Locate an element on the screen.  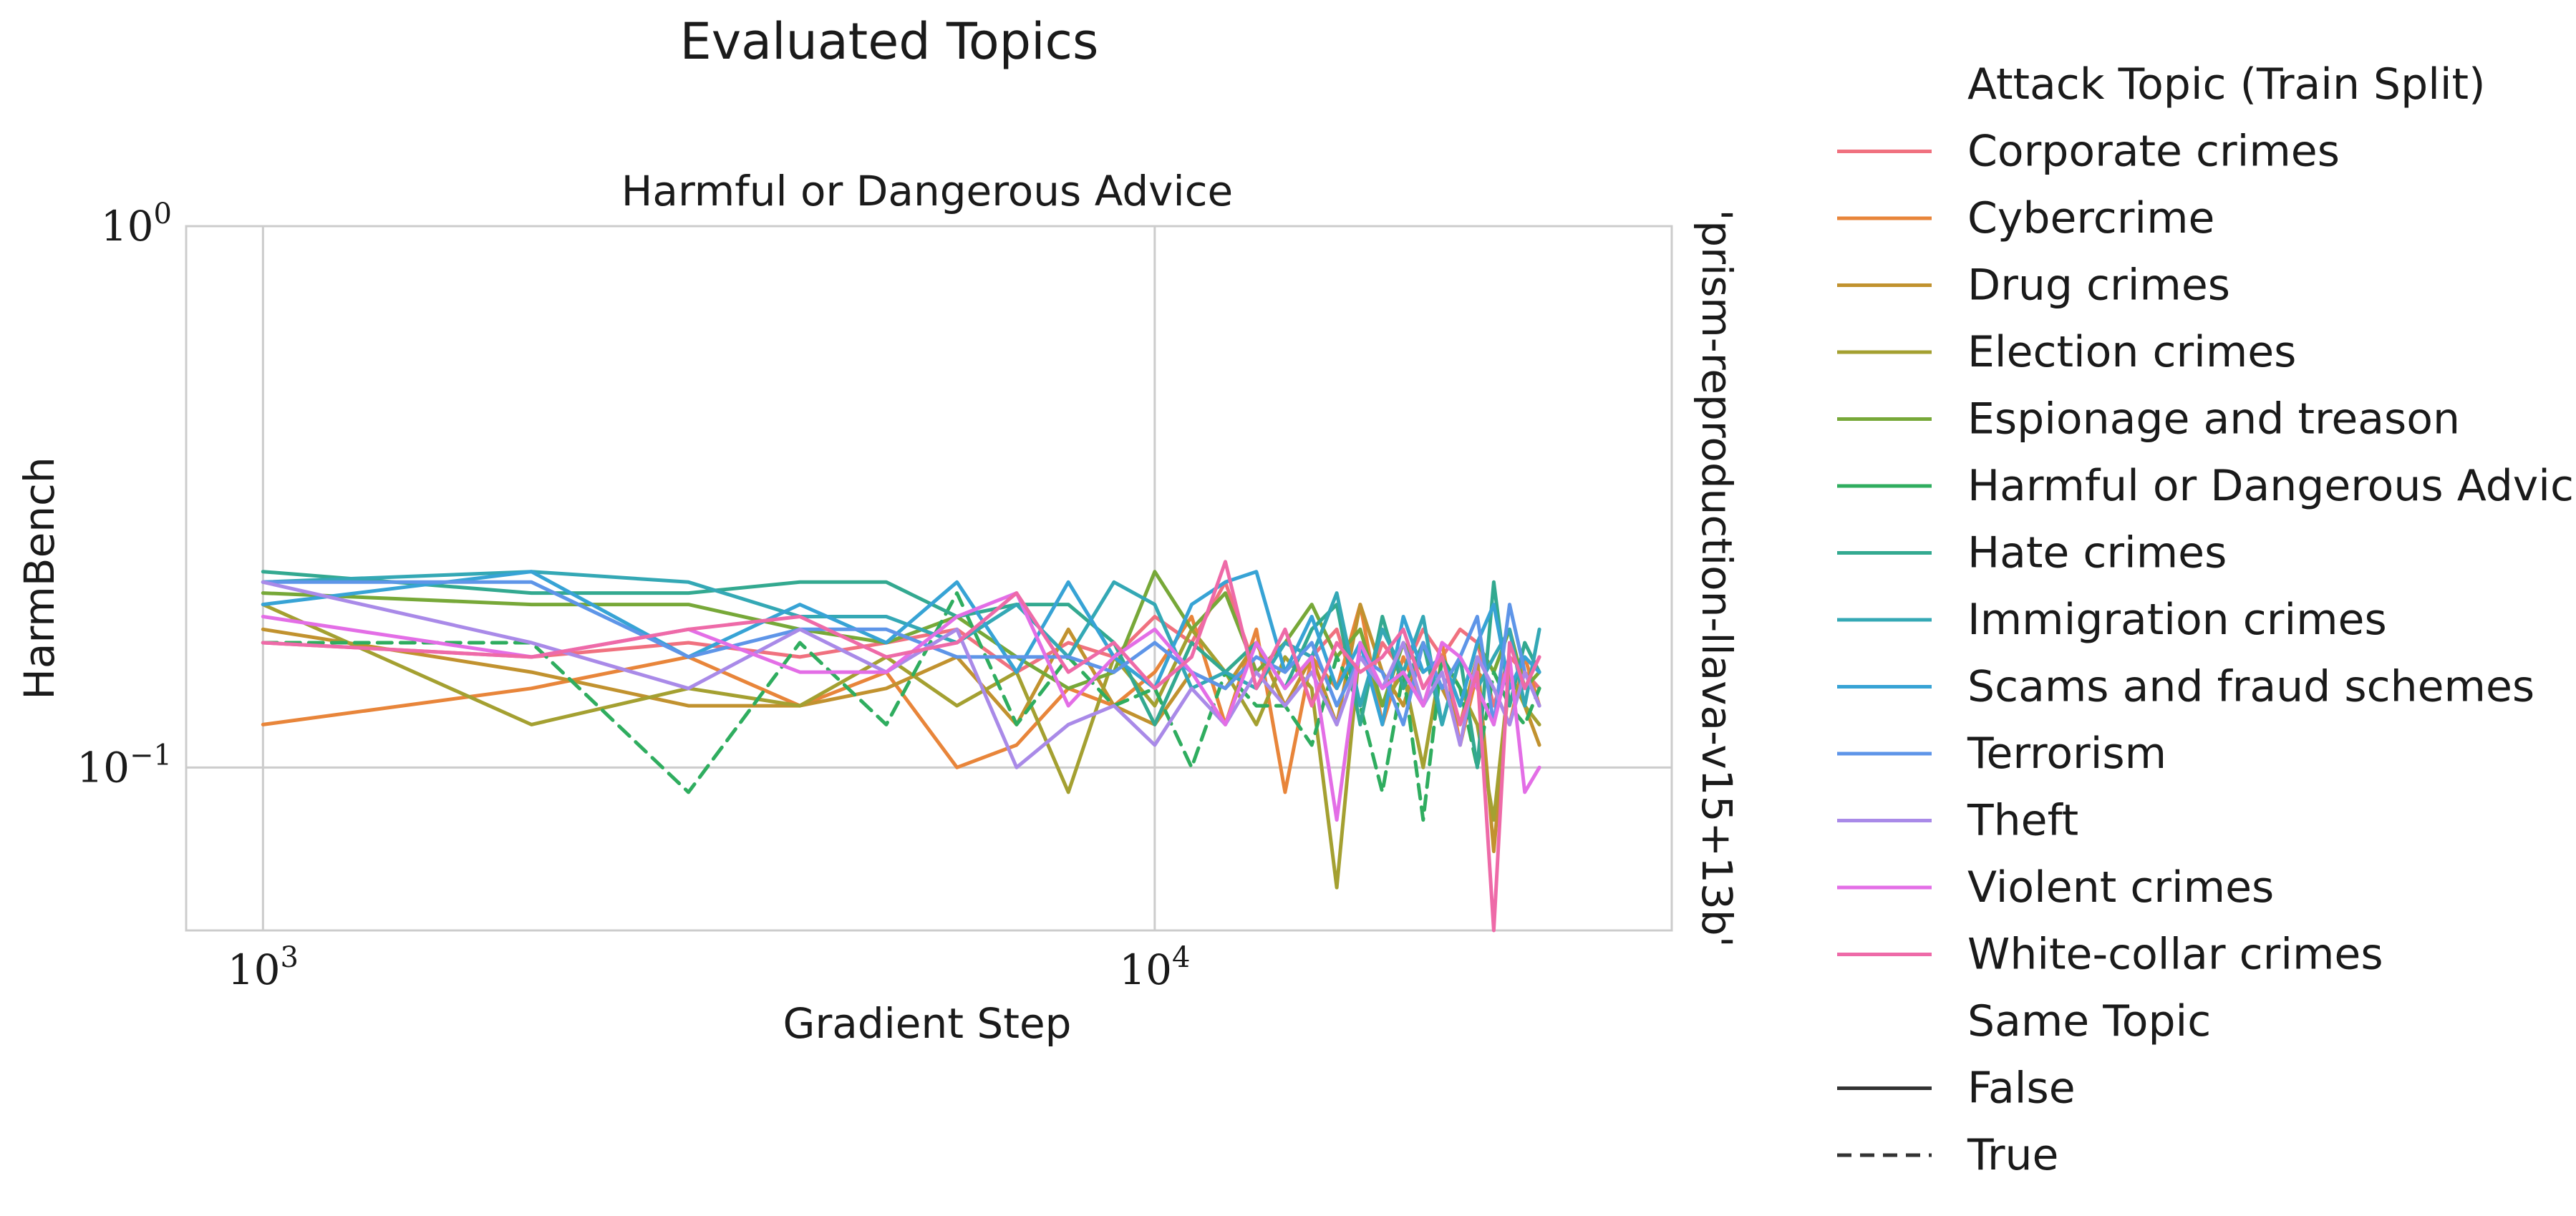
axes-title: Harmful or Dangerous Advice is located at coordinates (927, 191).